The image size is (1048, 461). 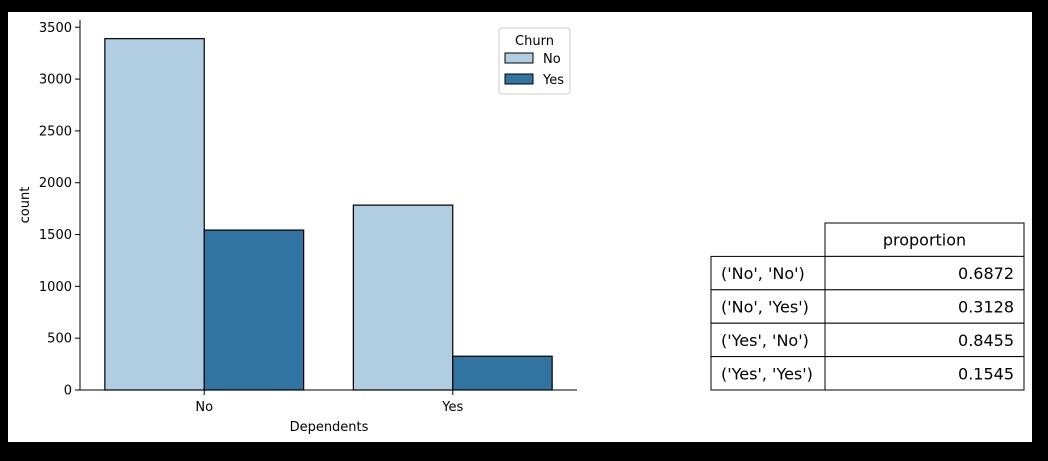 I want to click on table-row-value: 0.6872, so click(x=986, y=273).